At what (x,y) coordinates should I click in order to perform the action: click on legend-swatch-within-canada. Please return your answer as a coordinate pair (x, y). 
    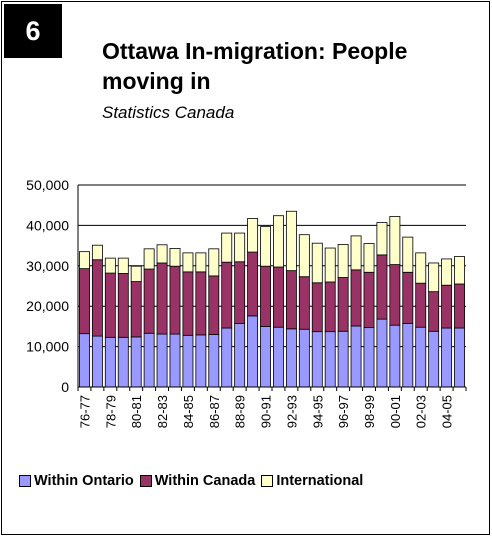
    Looking at the image, I should click on (145, 481).